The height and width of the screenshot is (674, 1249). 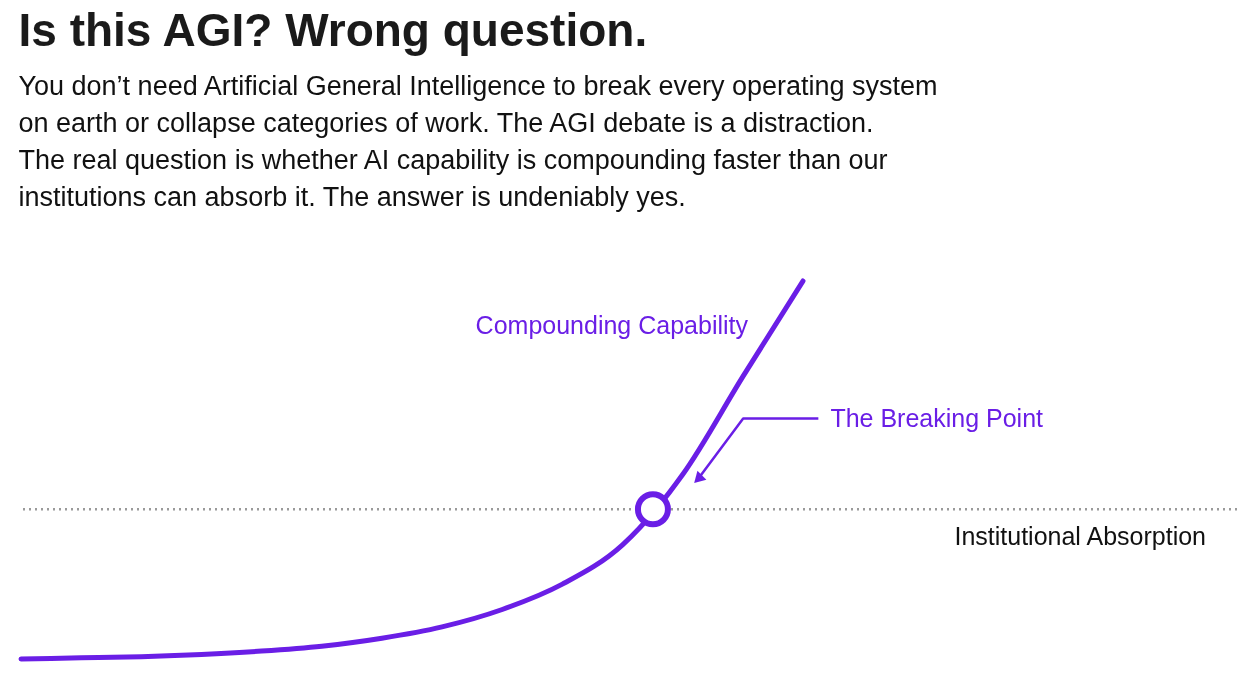 I want to click on series-label: Compounding Capability, so click(x=612, y=325).